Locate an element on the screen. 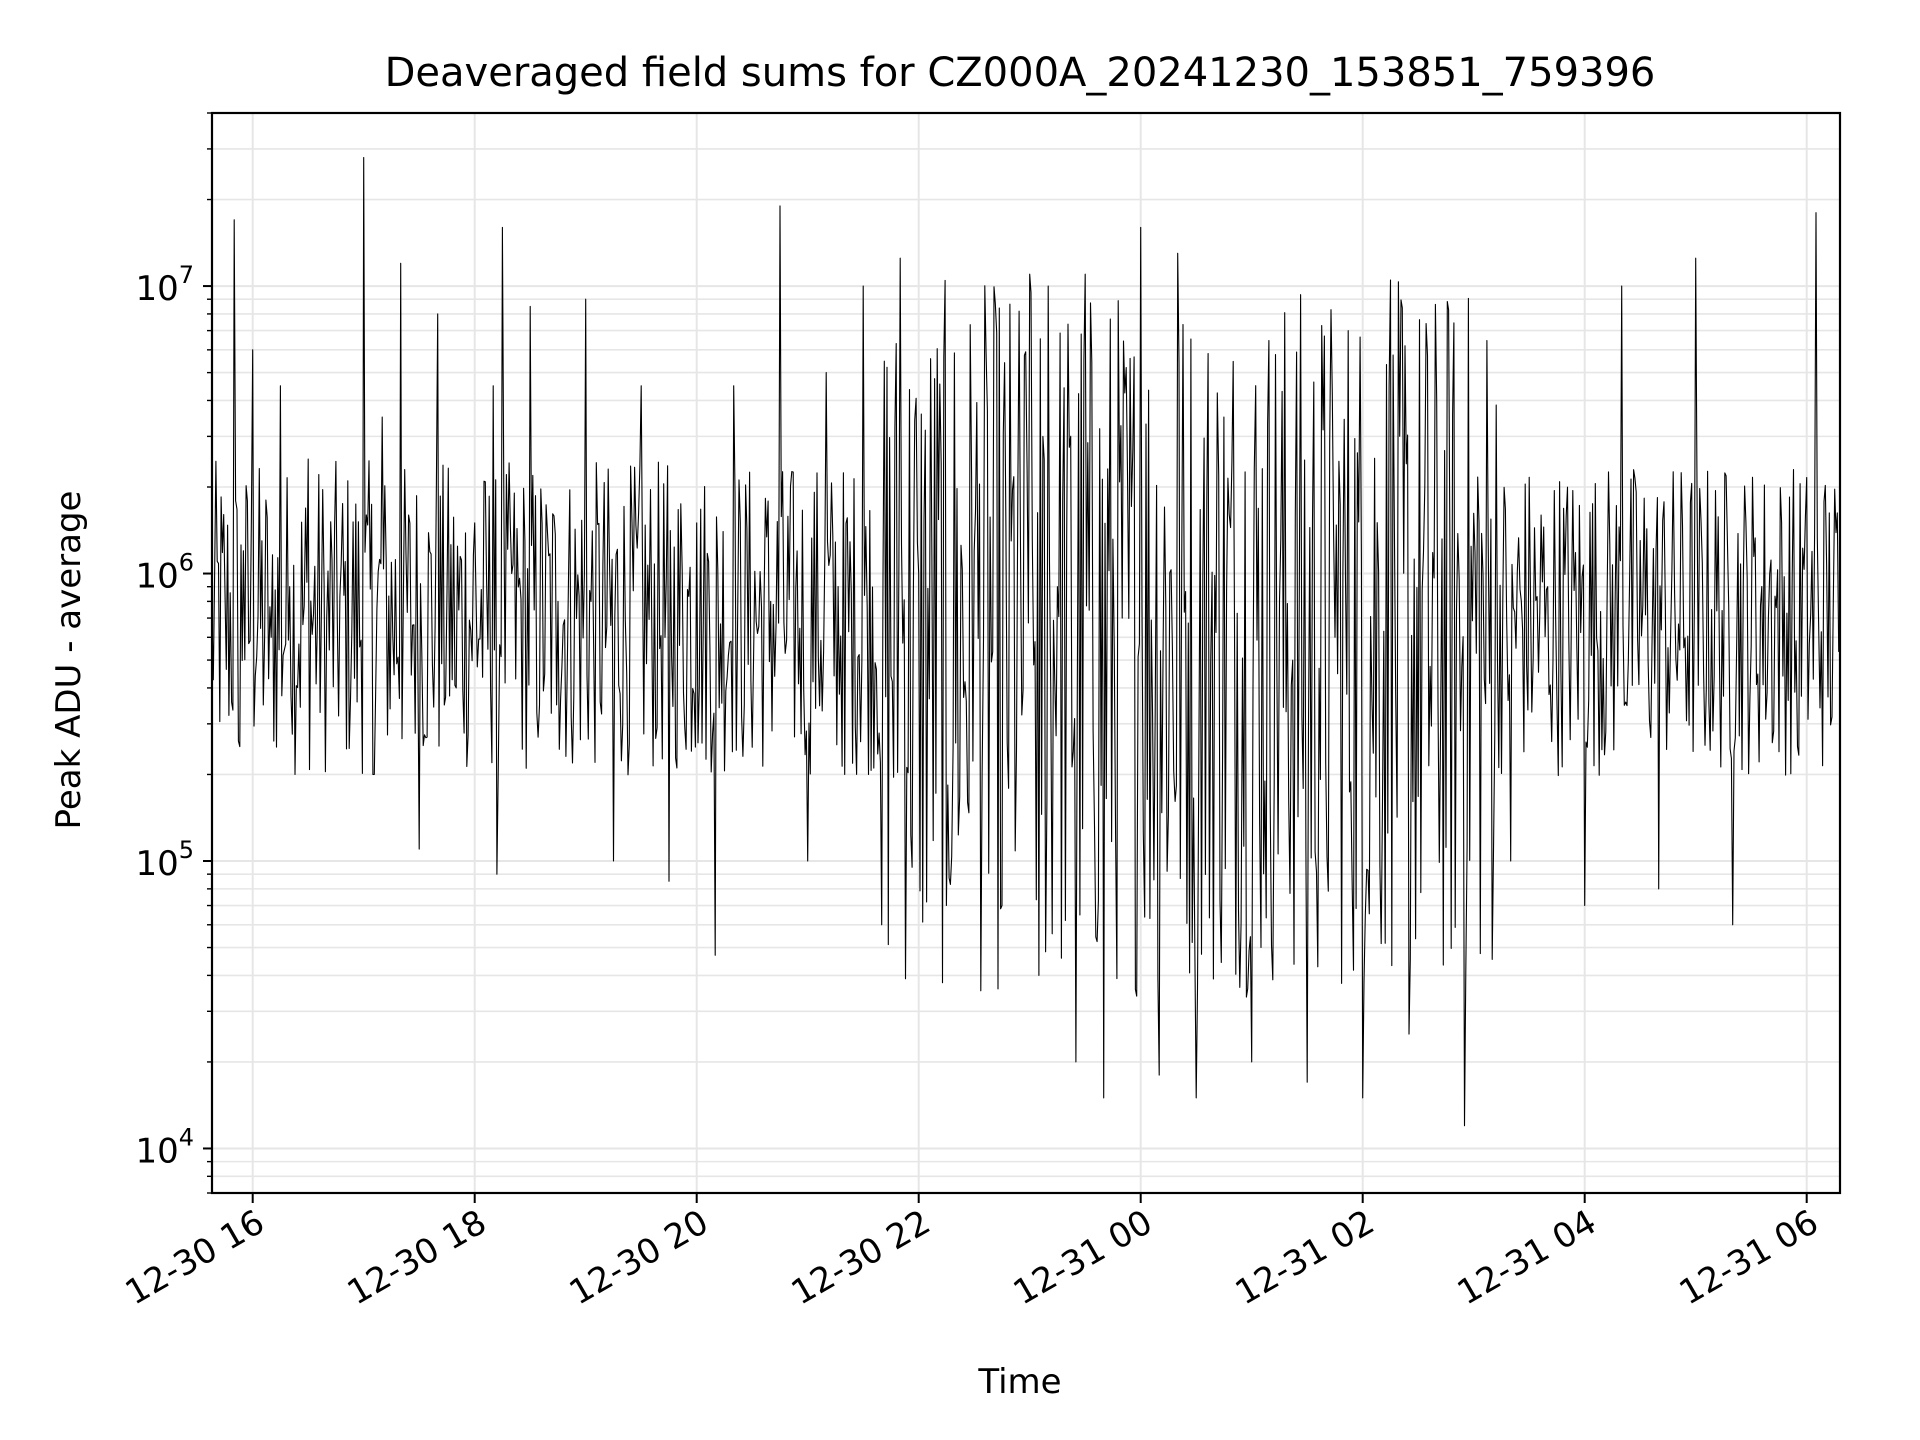 This screenshot has width=1920, height=1440. y-tick-label: 10⁶ is located at coordinates (164, 573).